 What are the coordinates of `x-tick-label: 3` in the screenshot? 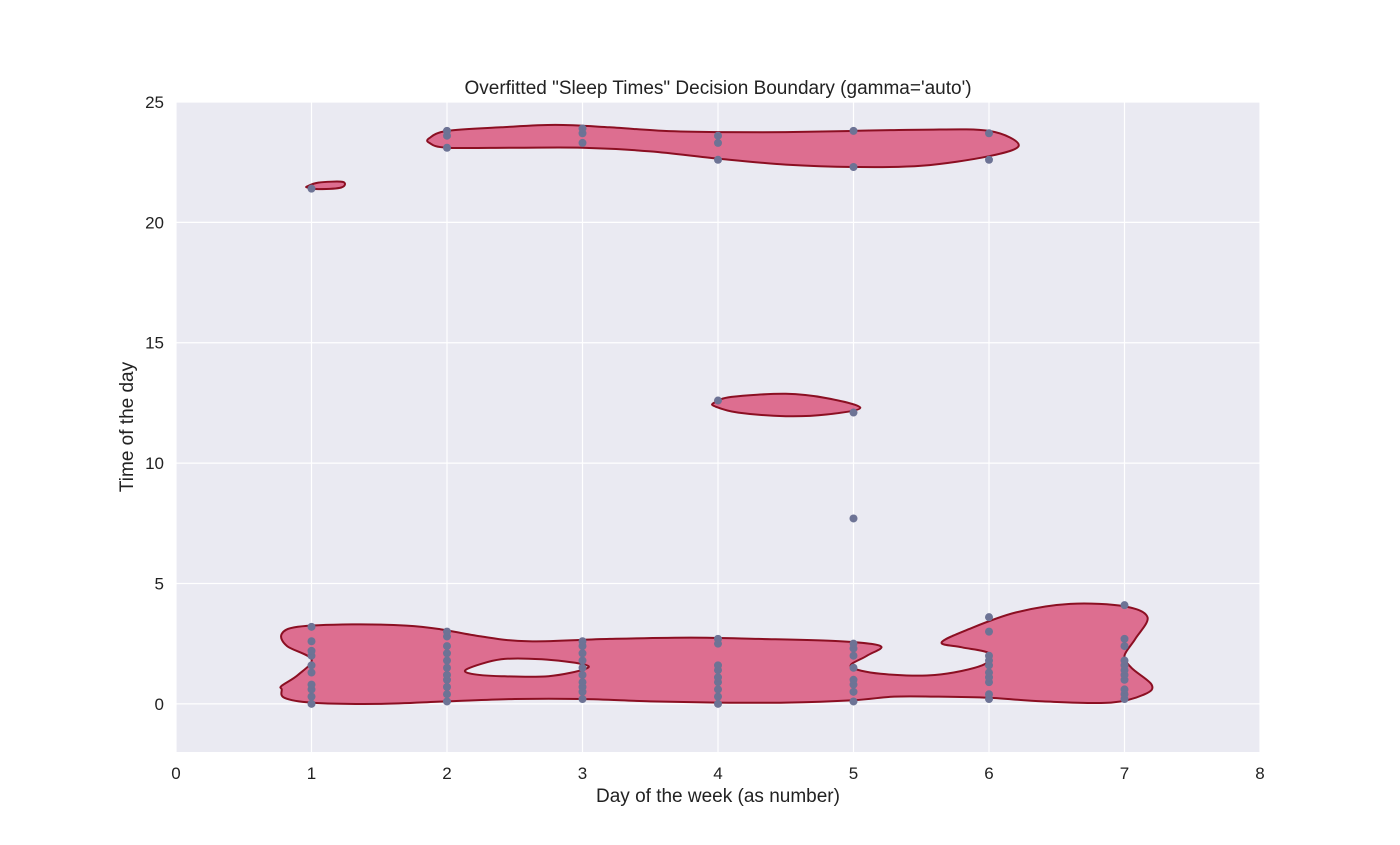 It's located at (582, 773).